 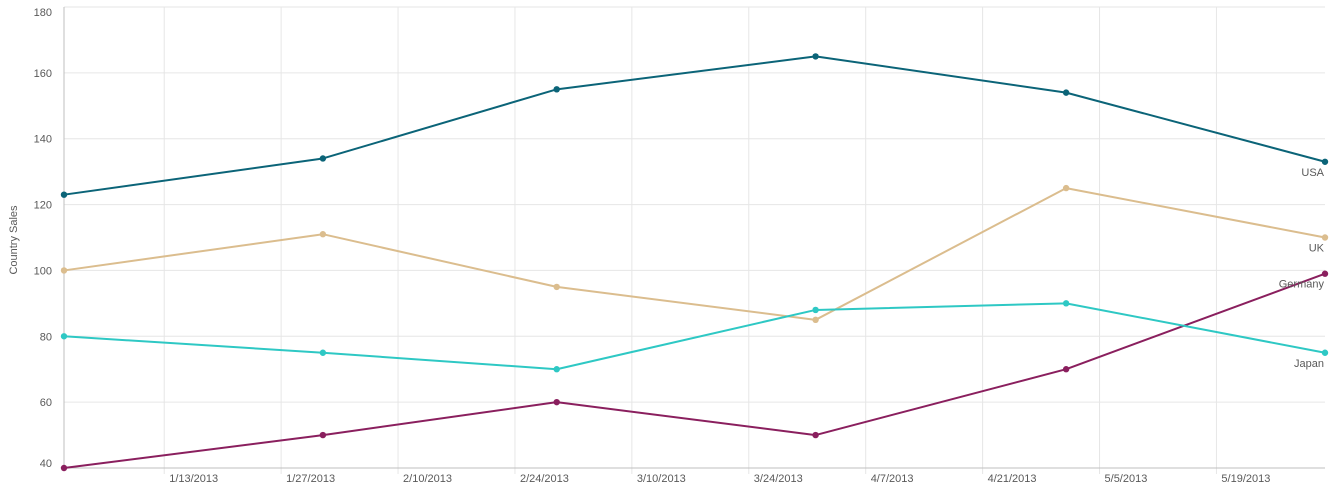 I want to click on series-line-japan, so click(x=694, y=336).